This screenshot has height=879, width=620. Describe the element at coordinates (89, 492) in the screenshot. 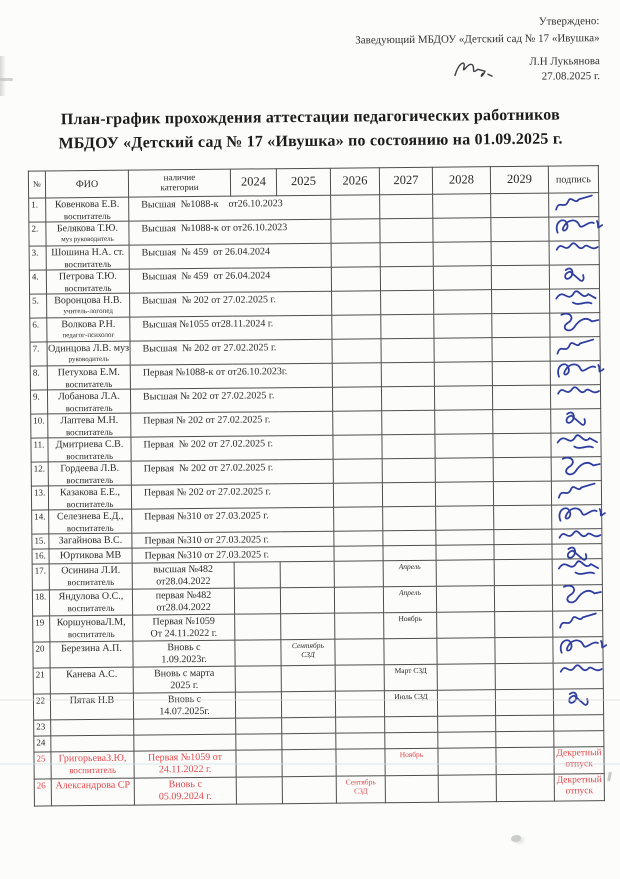

I see `person-name: Казакова Е.Е.,` at that location.